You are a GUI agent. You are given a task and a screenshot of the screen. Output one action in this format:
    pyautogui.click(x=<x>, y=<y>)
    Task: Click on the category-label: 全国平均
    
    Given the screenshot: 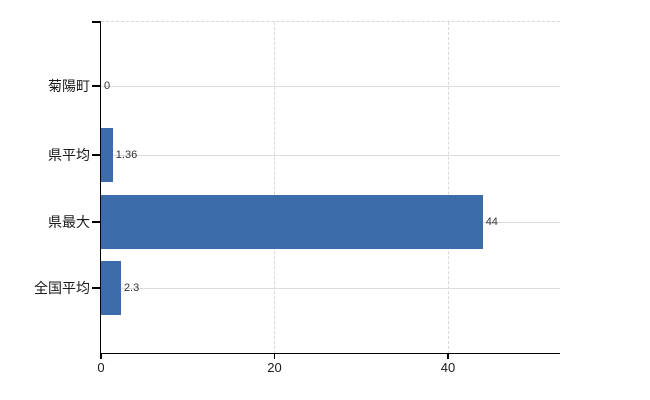 What is the action you would take?
    pyautogui.click(x=62, y=288)
    